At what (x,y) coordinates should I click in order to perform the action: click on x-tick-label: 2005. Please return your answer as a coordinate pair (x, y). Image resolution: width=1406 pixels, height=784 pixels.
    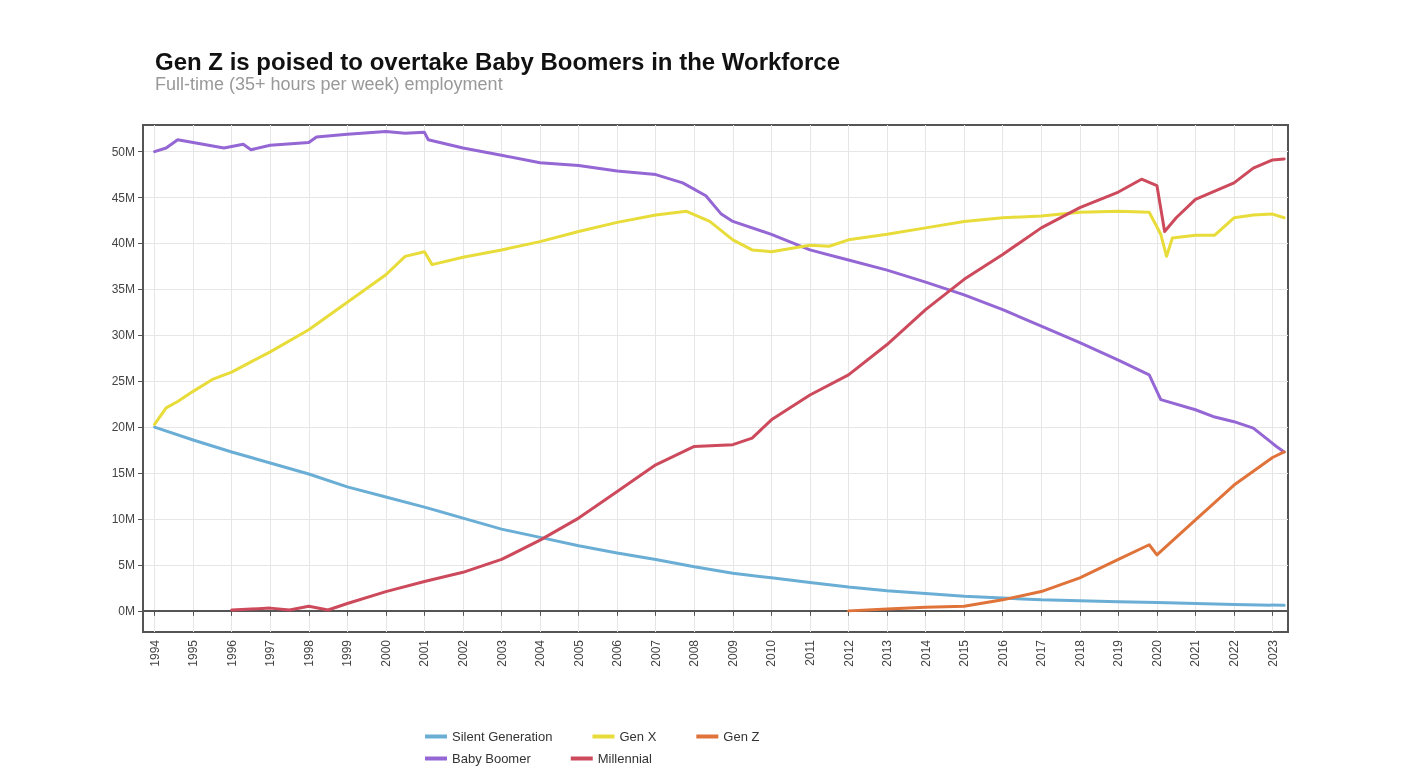
    Looking at the image, I should click on (578, 653).